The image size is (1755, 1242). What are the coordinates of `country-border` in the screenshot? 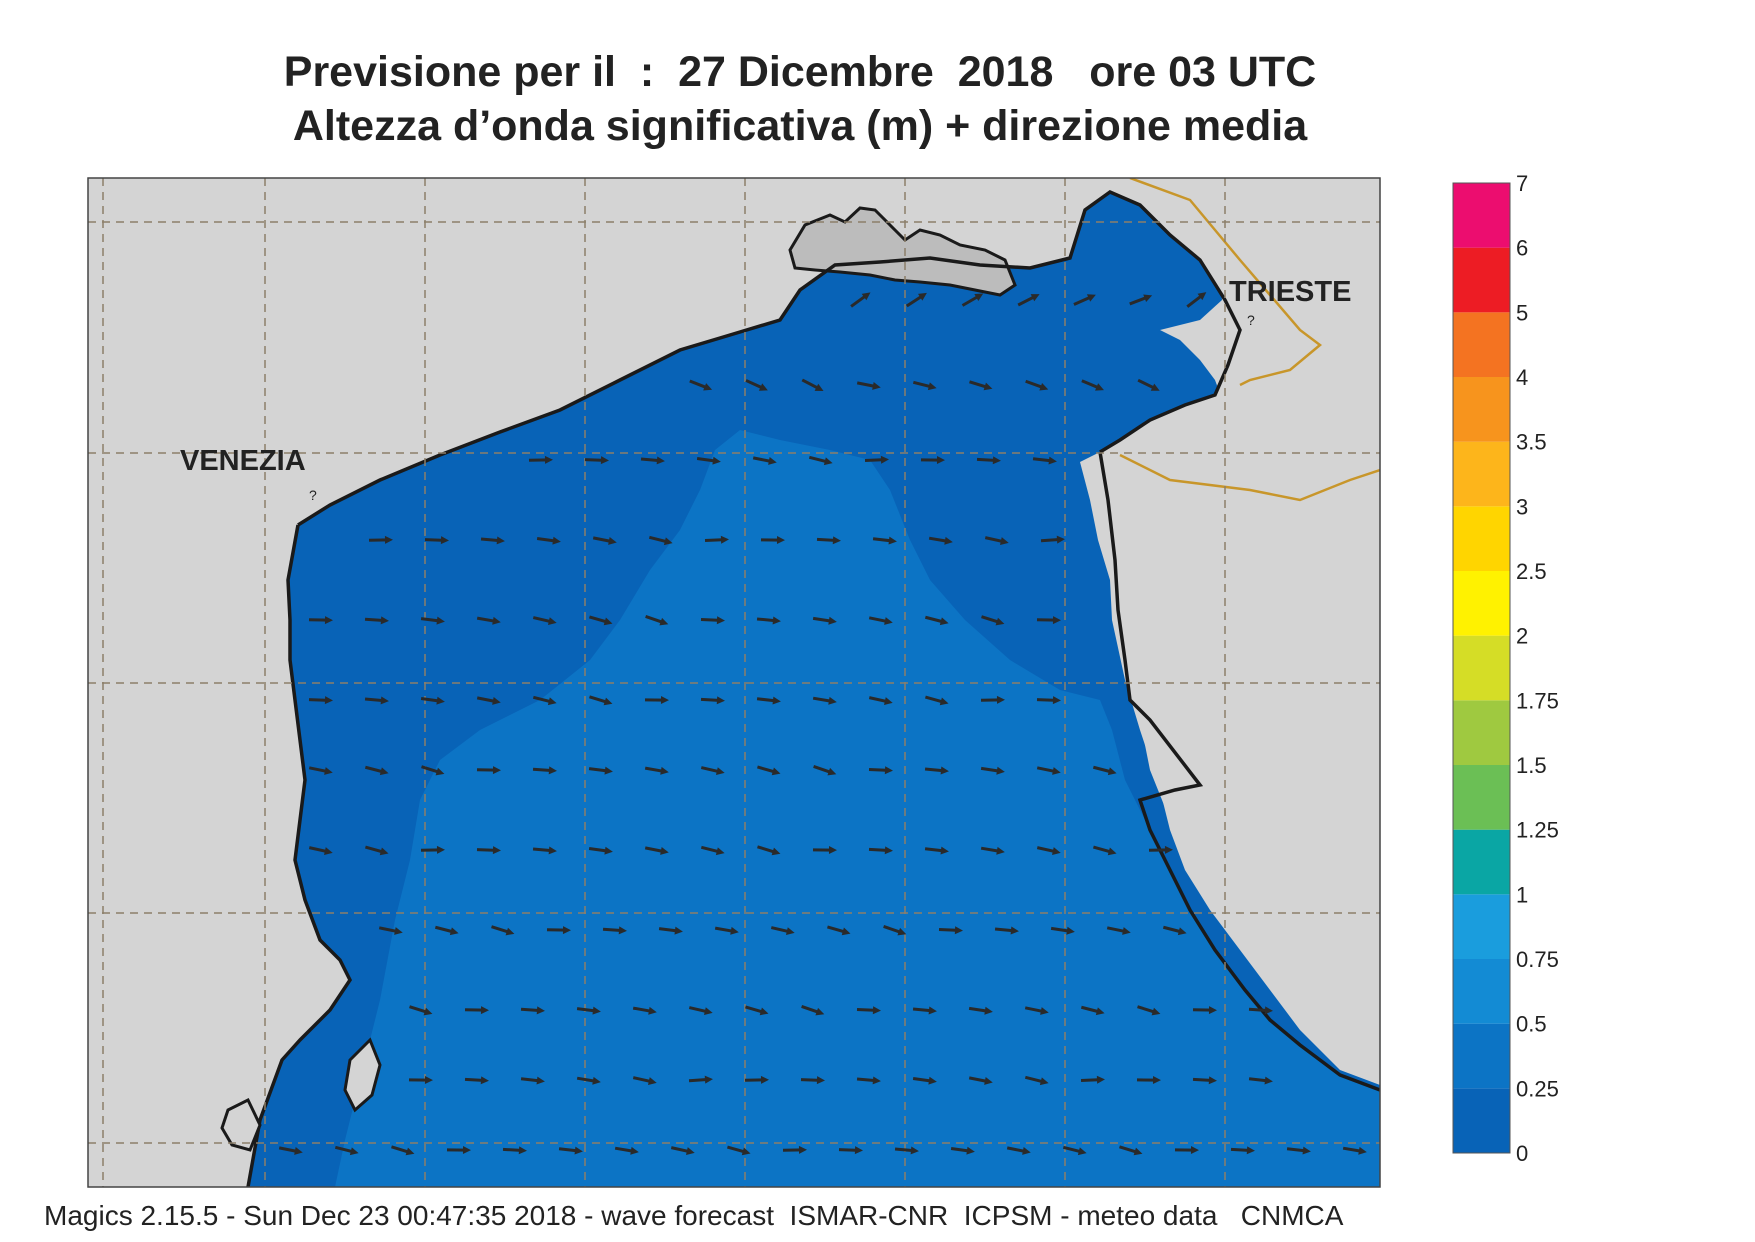 It's located at (1226, 282).